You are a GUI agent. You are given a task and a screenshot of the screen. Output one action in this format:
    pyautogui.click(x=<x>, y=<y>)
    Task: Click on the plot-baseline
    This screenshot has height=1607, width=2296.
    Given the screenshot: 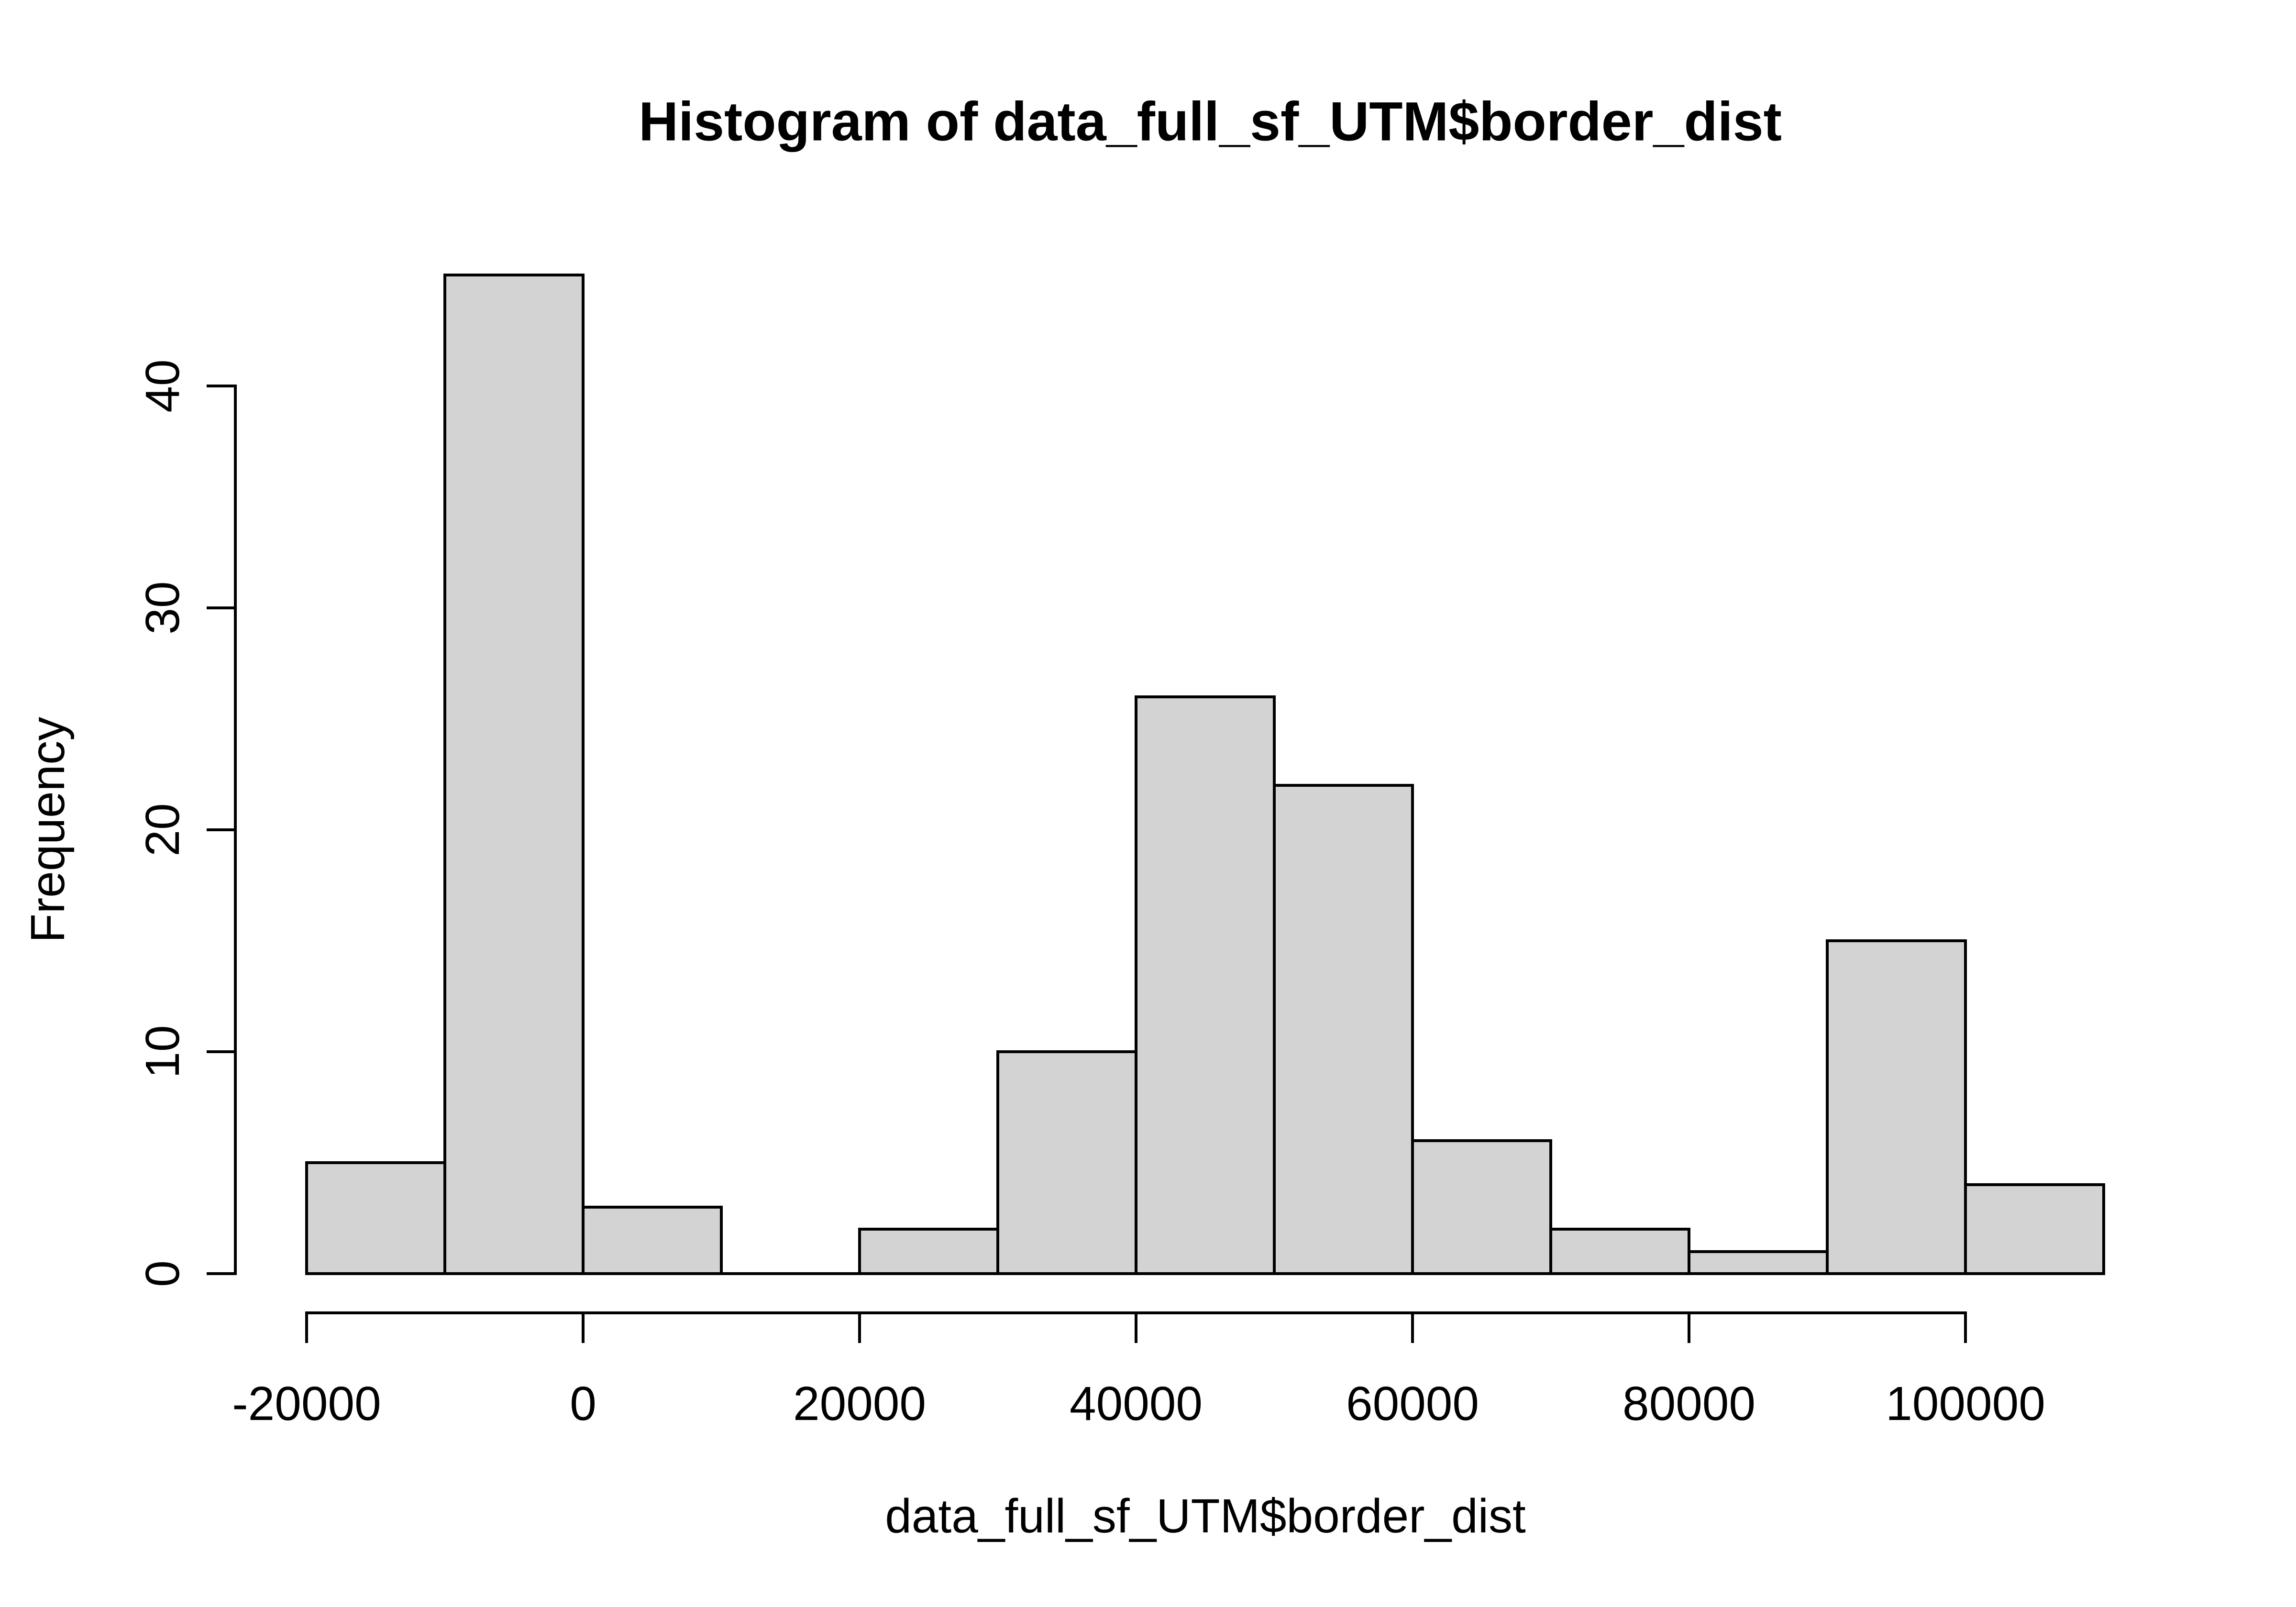 What is the action you would take?
    pyautogui.click(x=1205, y=1273)
    